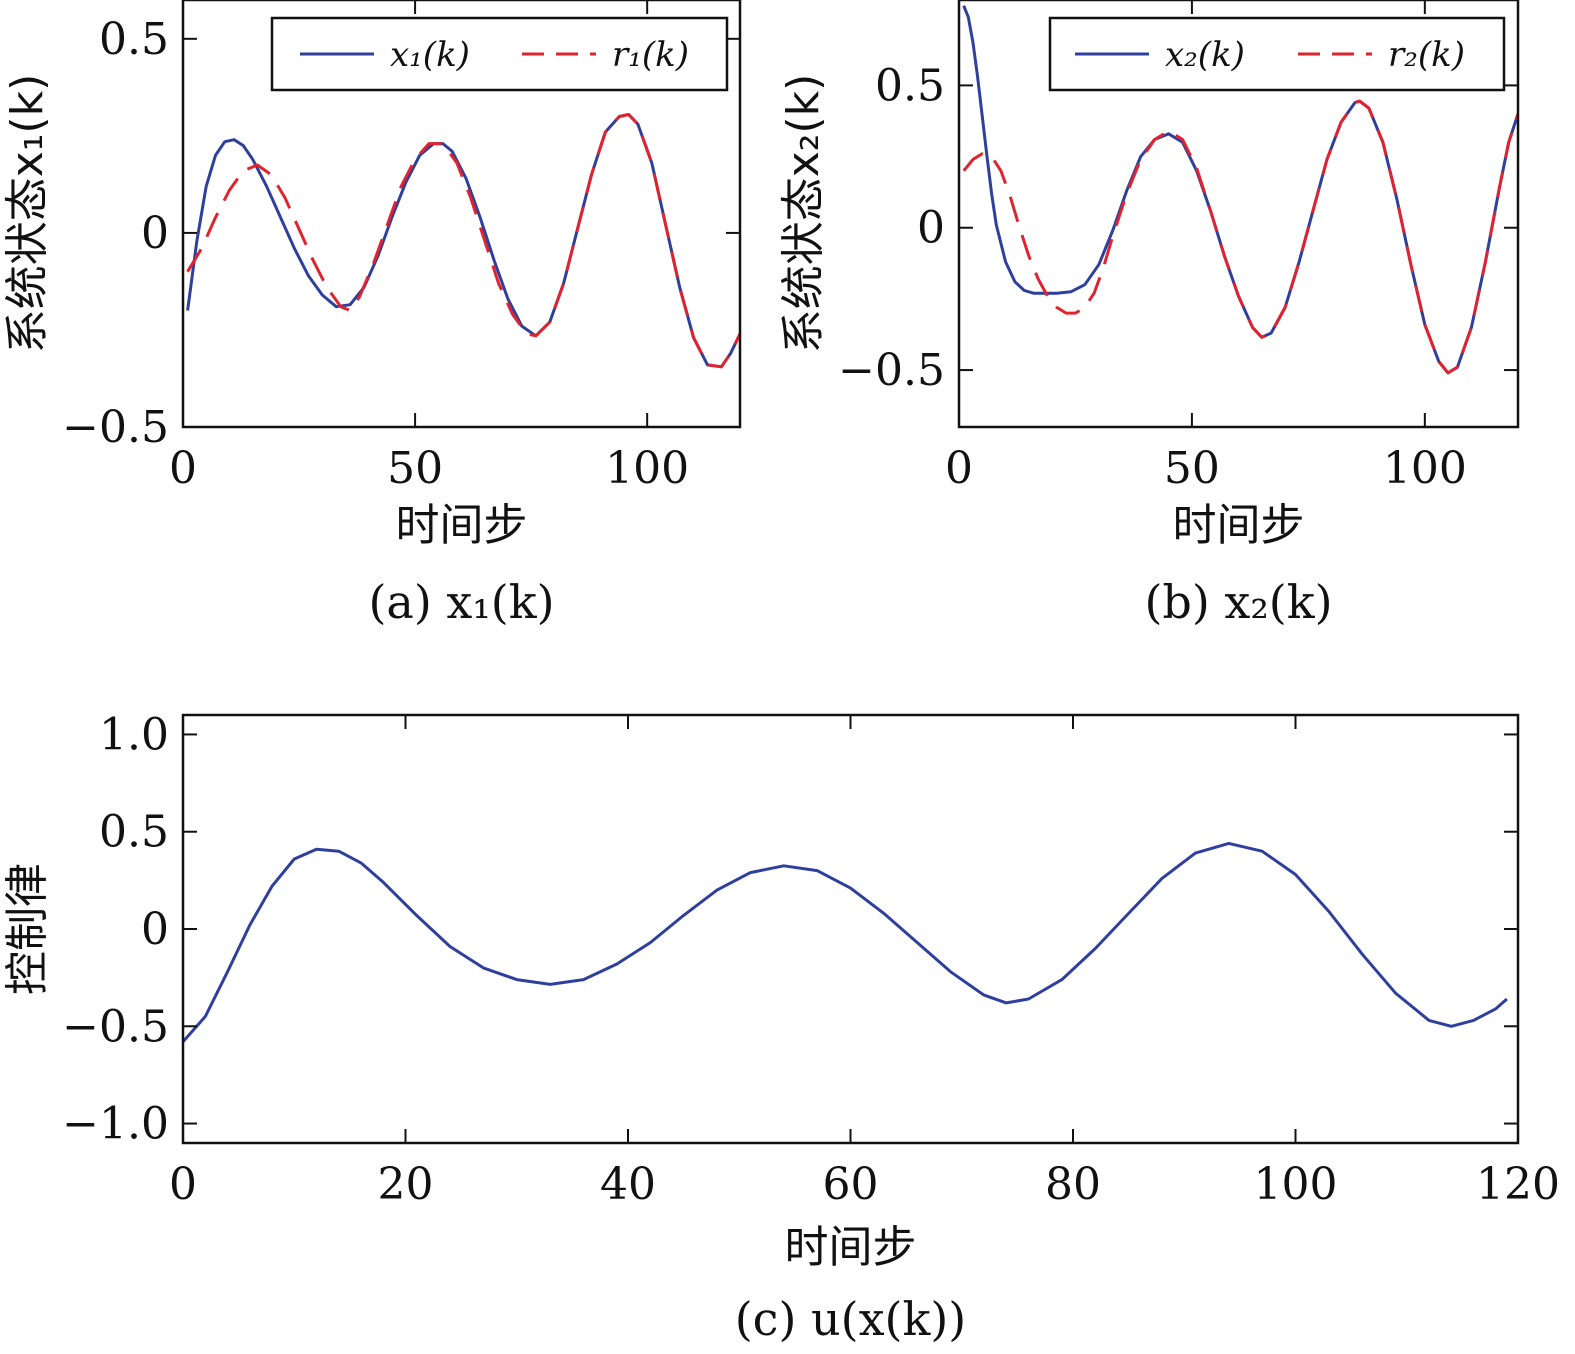 This screenshot has height=1354, width=1575. I want to click on legend: x₁(k) r₁(k), so click(499, 54).